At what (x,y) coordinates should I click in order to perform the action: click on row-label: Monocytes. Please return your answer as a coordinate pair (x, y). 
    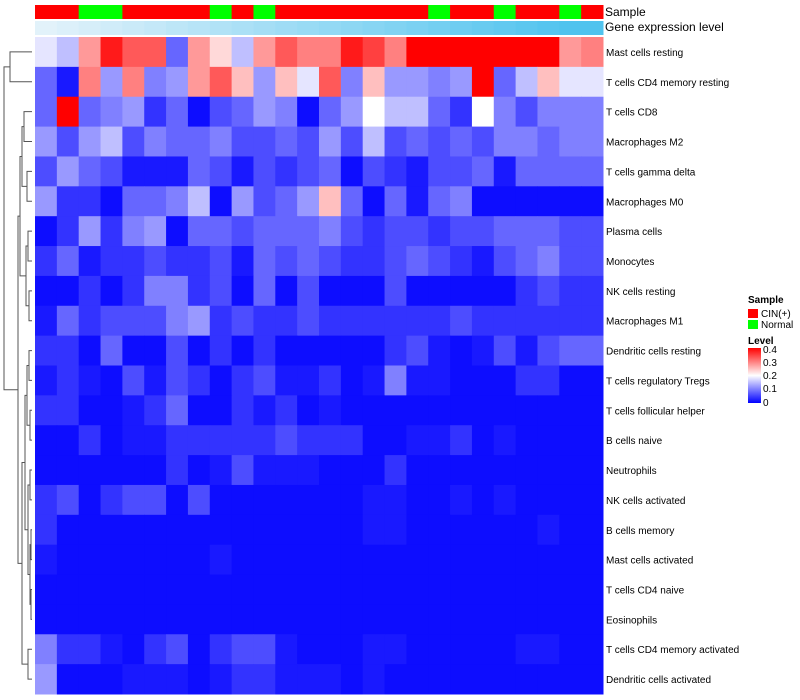
    Looking at the image, I should click on (630, 262).